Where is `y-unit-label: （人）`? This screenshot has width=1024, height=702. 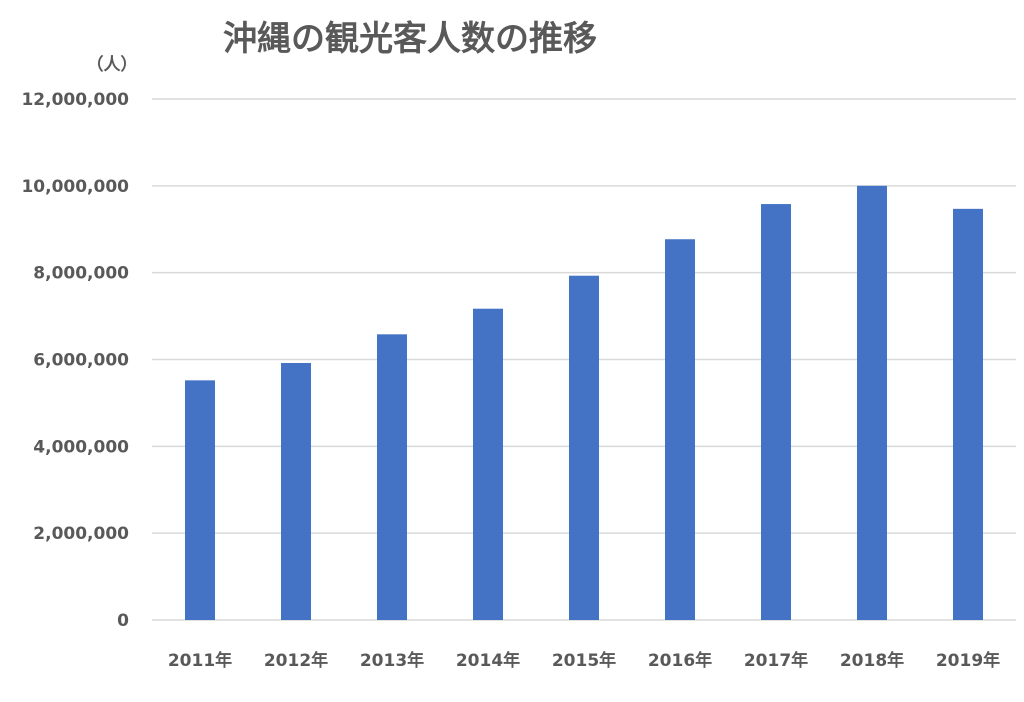
y-unit-label: （人） is located at coordinates (112, 64).